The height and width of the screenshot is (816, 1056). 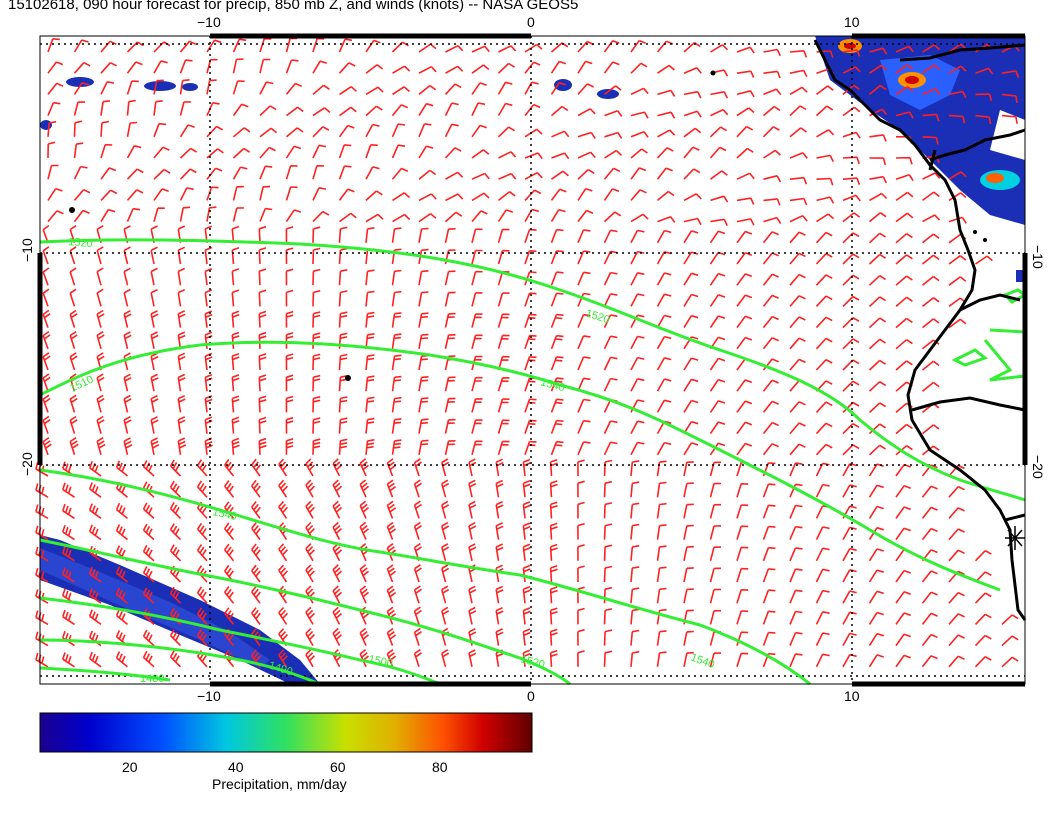 What do you see at coordinates (305, 612) in the screenshot?
I see `contour-1520-south` at bounding box center [305, 612].